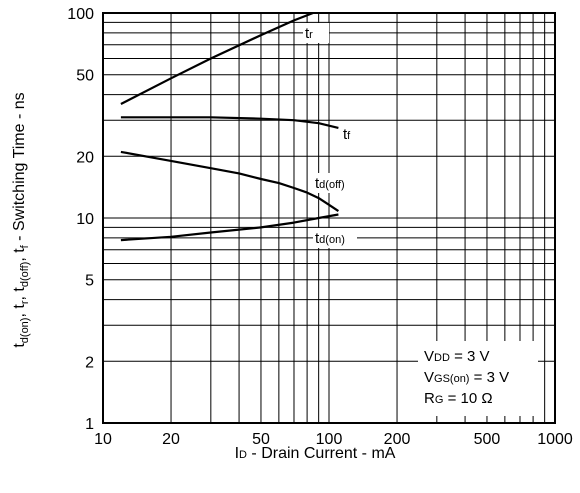 The height and width of the screenshot is (493, 580). Describe the element at coordinates (315, 453) in the screenshot. I see `x-axis-label: ID - Drain Current - mA` at that location.